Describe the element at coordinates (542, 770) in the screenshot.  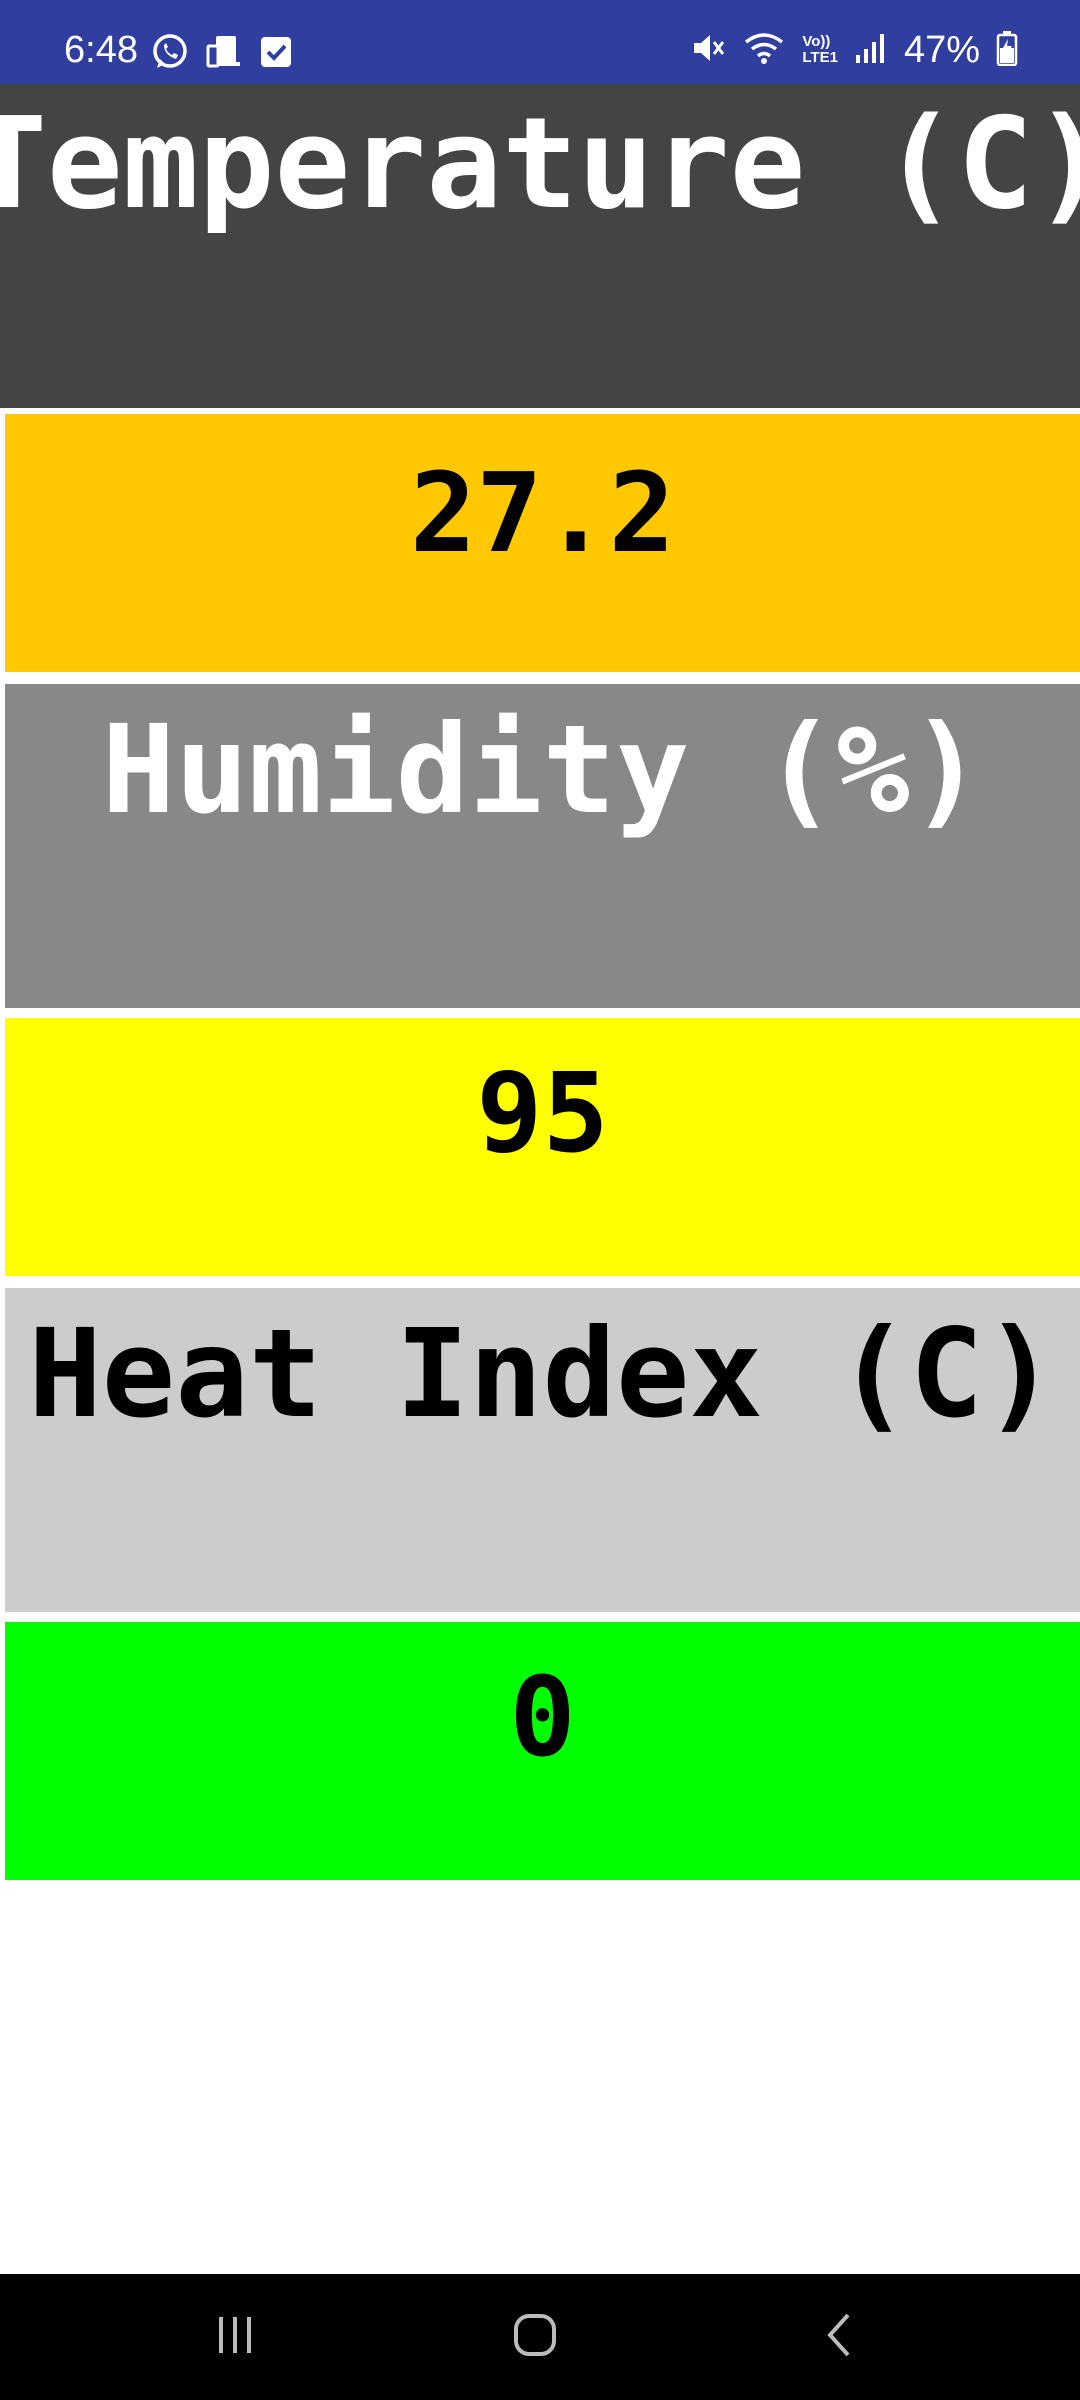
I see `humidity-label: Humidity (%)` at that location.